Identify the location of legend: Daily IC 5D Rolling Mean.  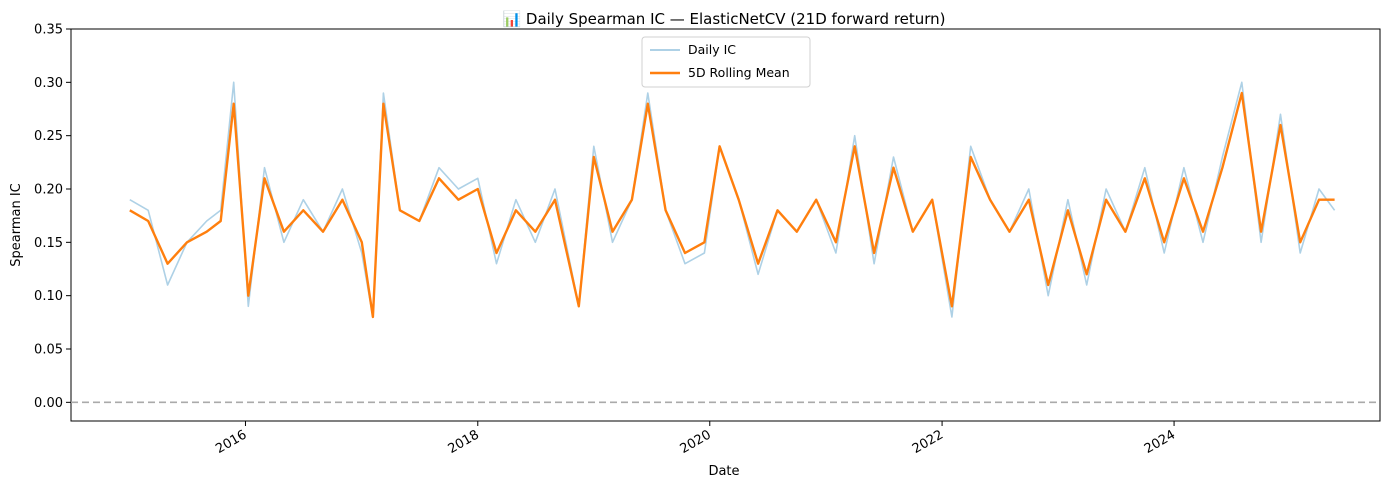
(726, 62).